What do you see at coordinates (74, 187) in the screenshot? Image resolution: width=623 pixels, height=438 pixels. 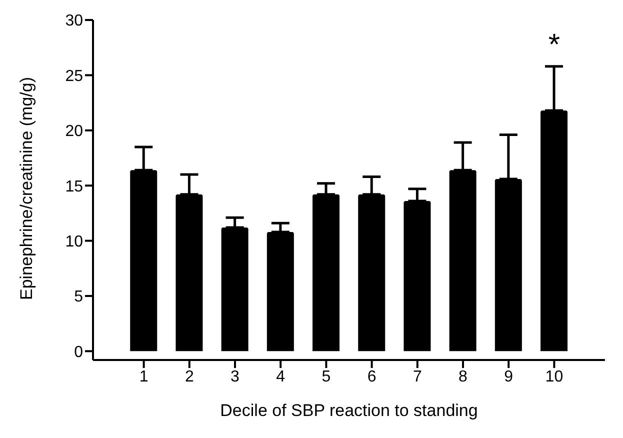 I see `y-tick-label: 15` at bounding box center [74, 187].